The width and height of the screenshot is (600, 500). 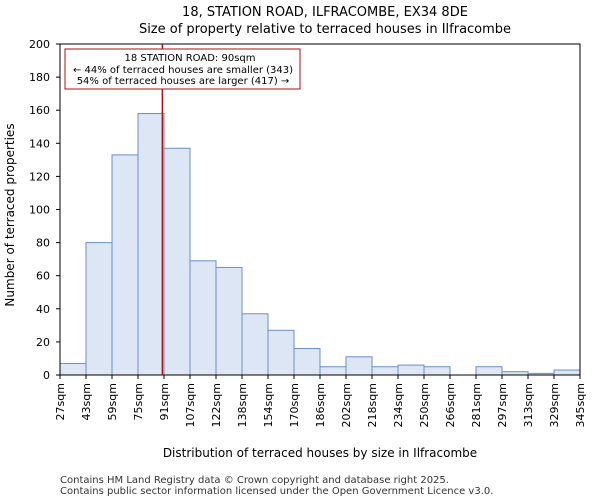 What do you see at coordinates (229, 321) in the screenshot?
I see `bar-122sqm` at bounding box center [229, 321].